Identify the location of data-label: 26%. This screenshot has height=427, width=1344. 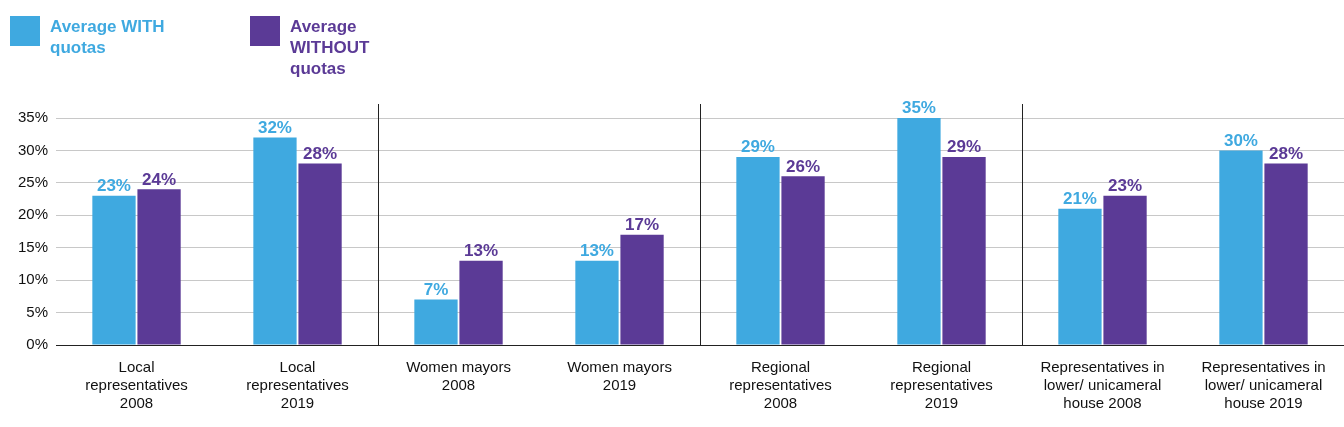
(803, 166).